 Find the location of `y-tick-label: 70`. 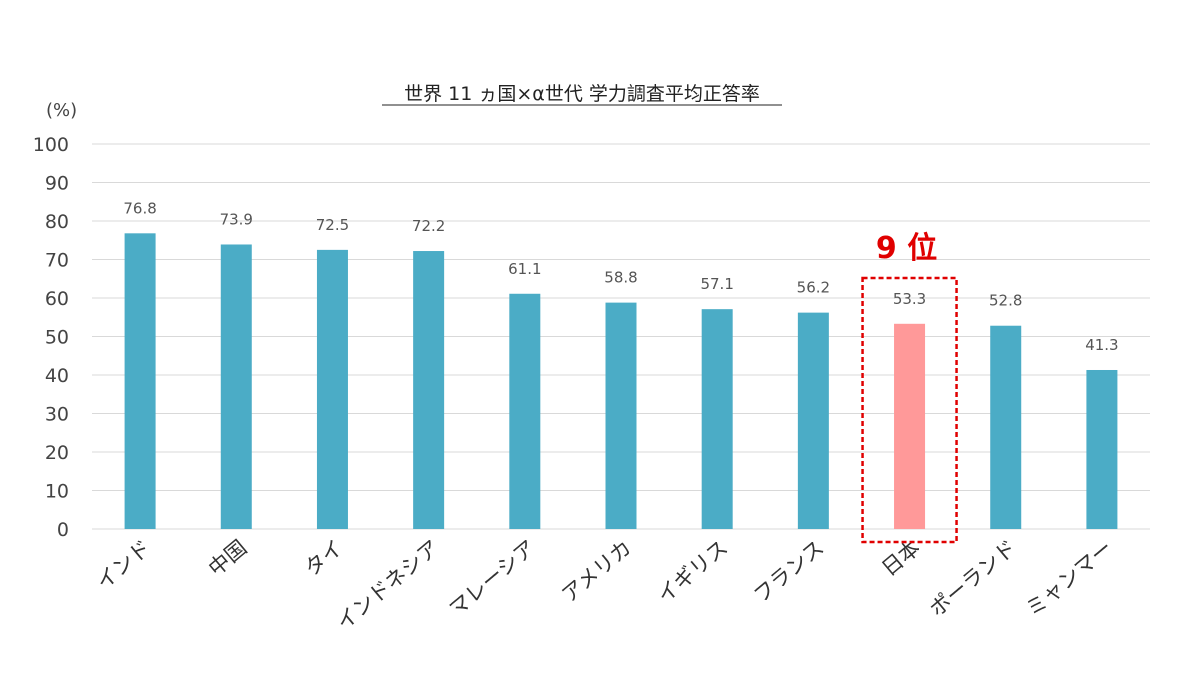

y-tick-label: 70 is located at coordinates (57, 261).